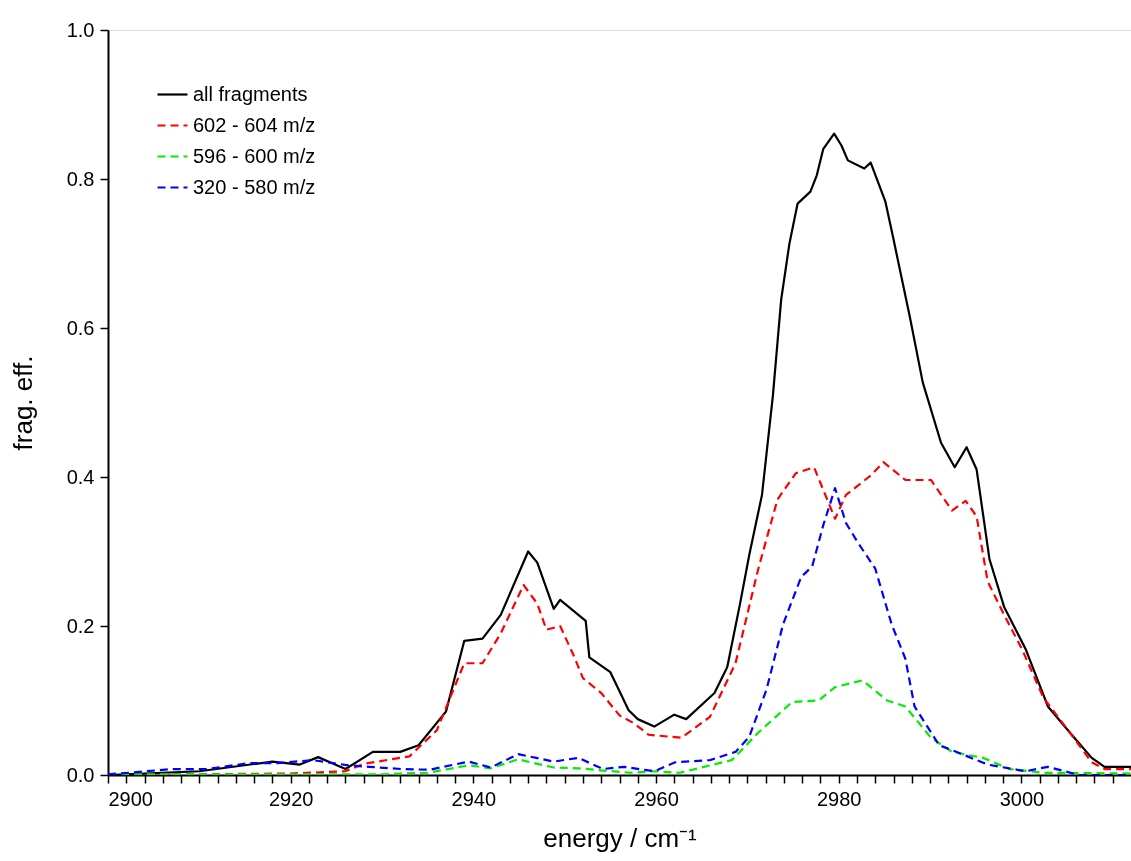 Image resolution: width=1131 pixels, height=861 pixels. What do you see at coordinates (291, 798) in the screenshot?
I see `x-tick-label: 2920` at bounding box center [291, 798].